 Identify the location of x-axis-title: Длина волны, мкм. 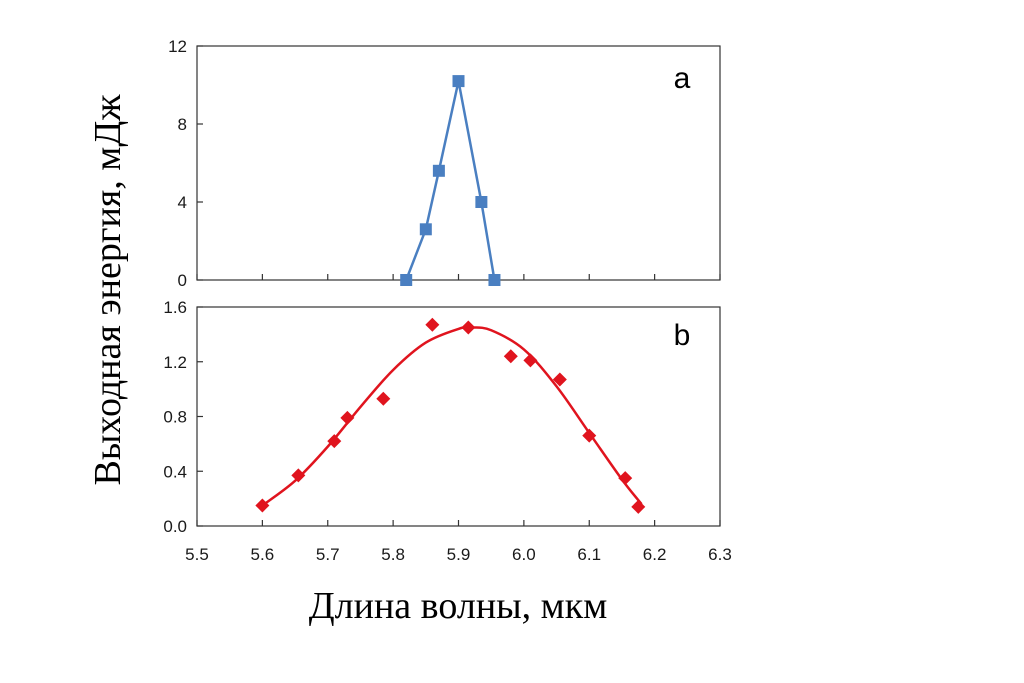
(458, 606).